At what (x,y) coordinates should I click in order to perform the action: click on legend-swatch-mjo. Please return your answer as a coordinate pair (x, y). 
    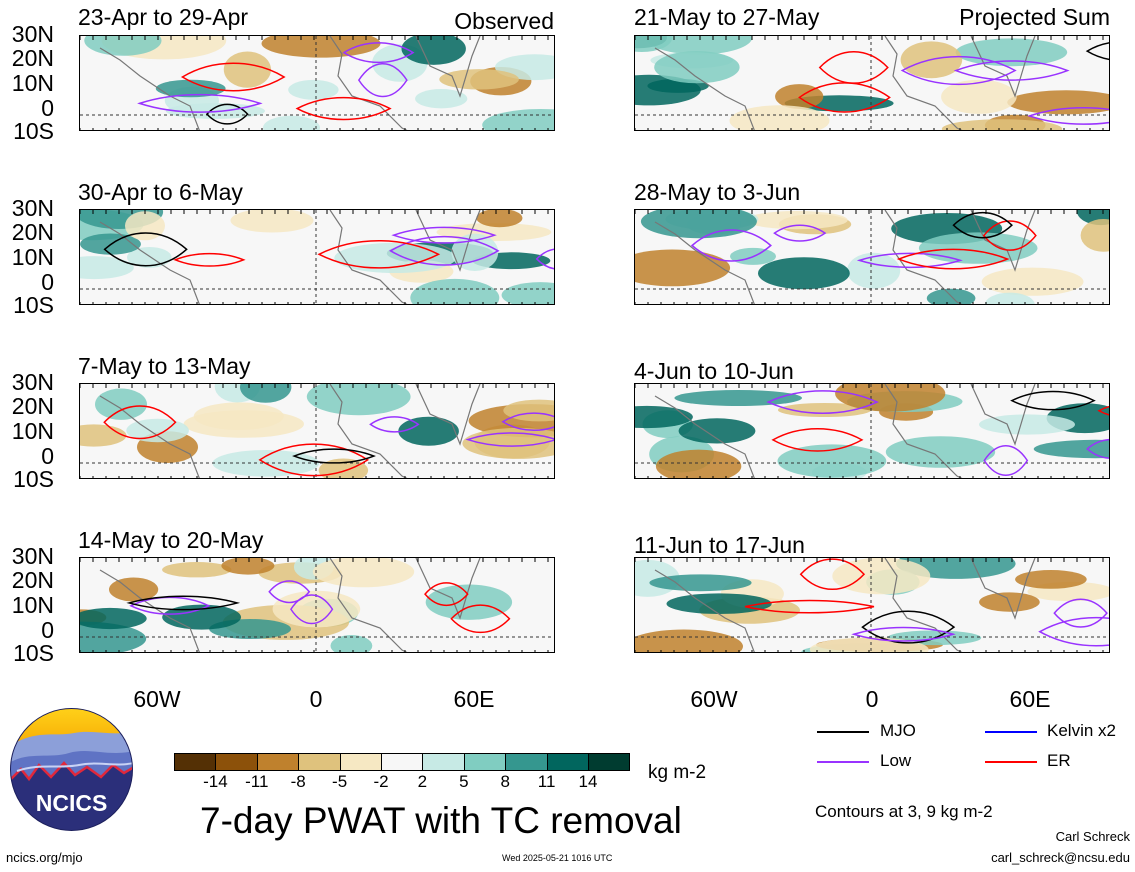
    Looking at the image, I should click on (843, 732).